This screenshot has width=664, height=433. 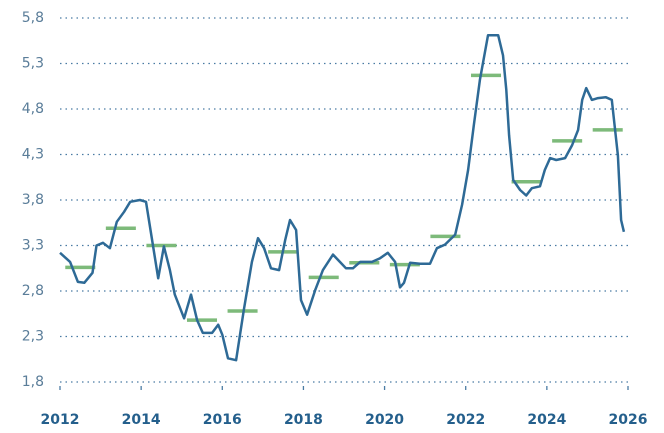 I want to click on x-tick-label: 2014, so click(x=141, y=420).